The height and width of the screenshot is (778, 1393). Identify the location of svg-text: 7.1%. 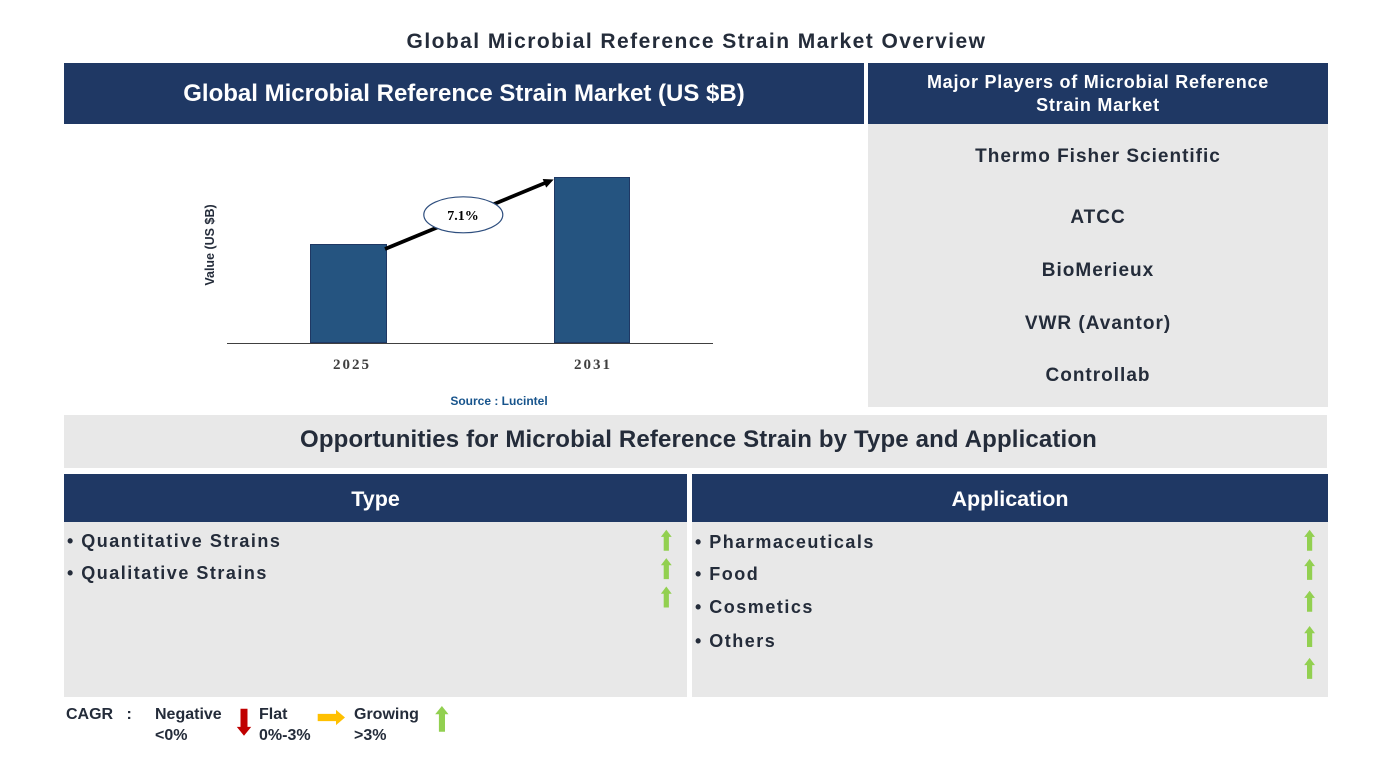
(463, 216).